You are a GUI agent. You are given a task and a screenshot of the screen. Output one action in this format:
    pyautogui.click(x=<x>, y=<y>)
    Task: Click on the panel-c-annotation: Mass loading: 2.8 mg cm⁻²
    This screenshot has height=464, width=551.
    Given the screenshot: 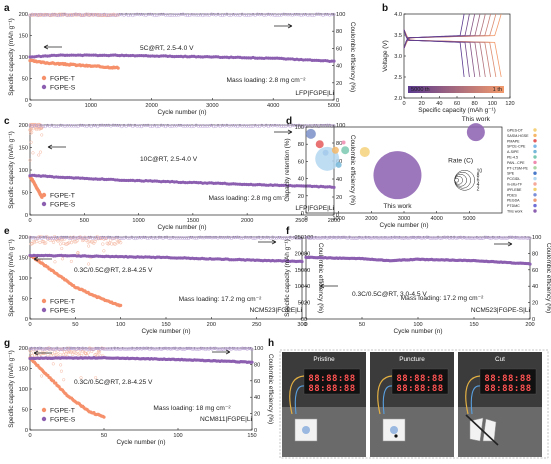 What is the action you would take?
    pyautogui.click(x=249, y=198)
    